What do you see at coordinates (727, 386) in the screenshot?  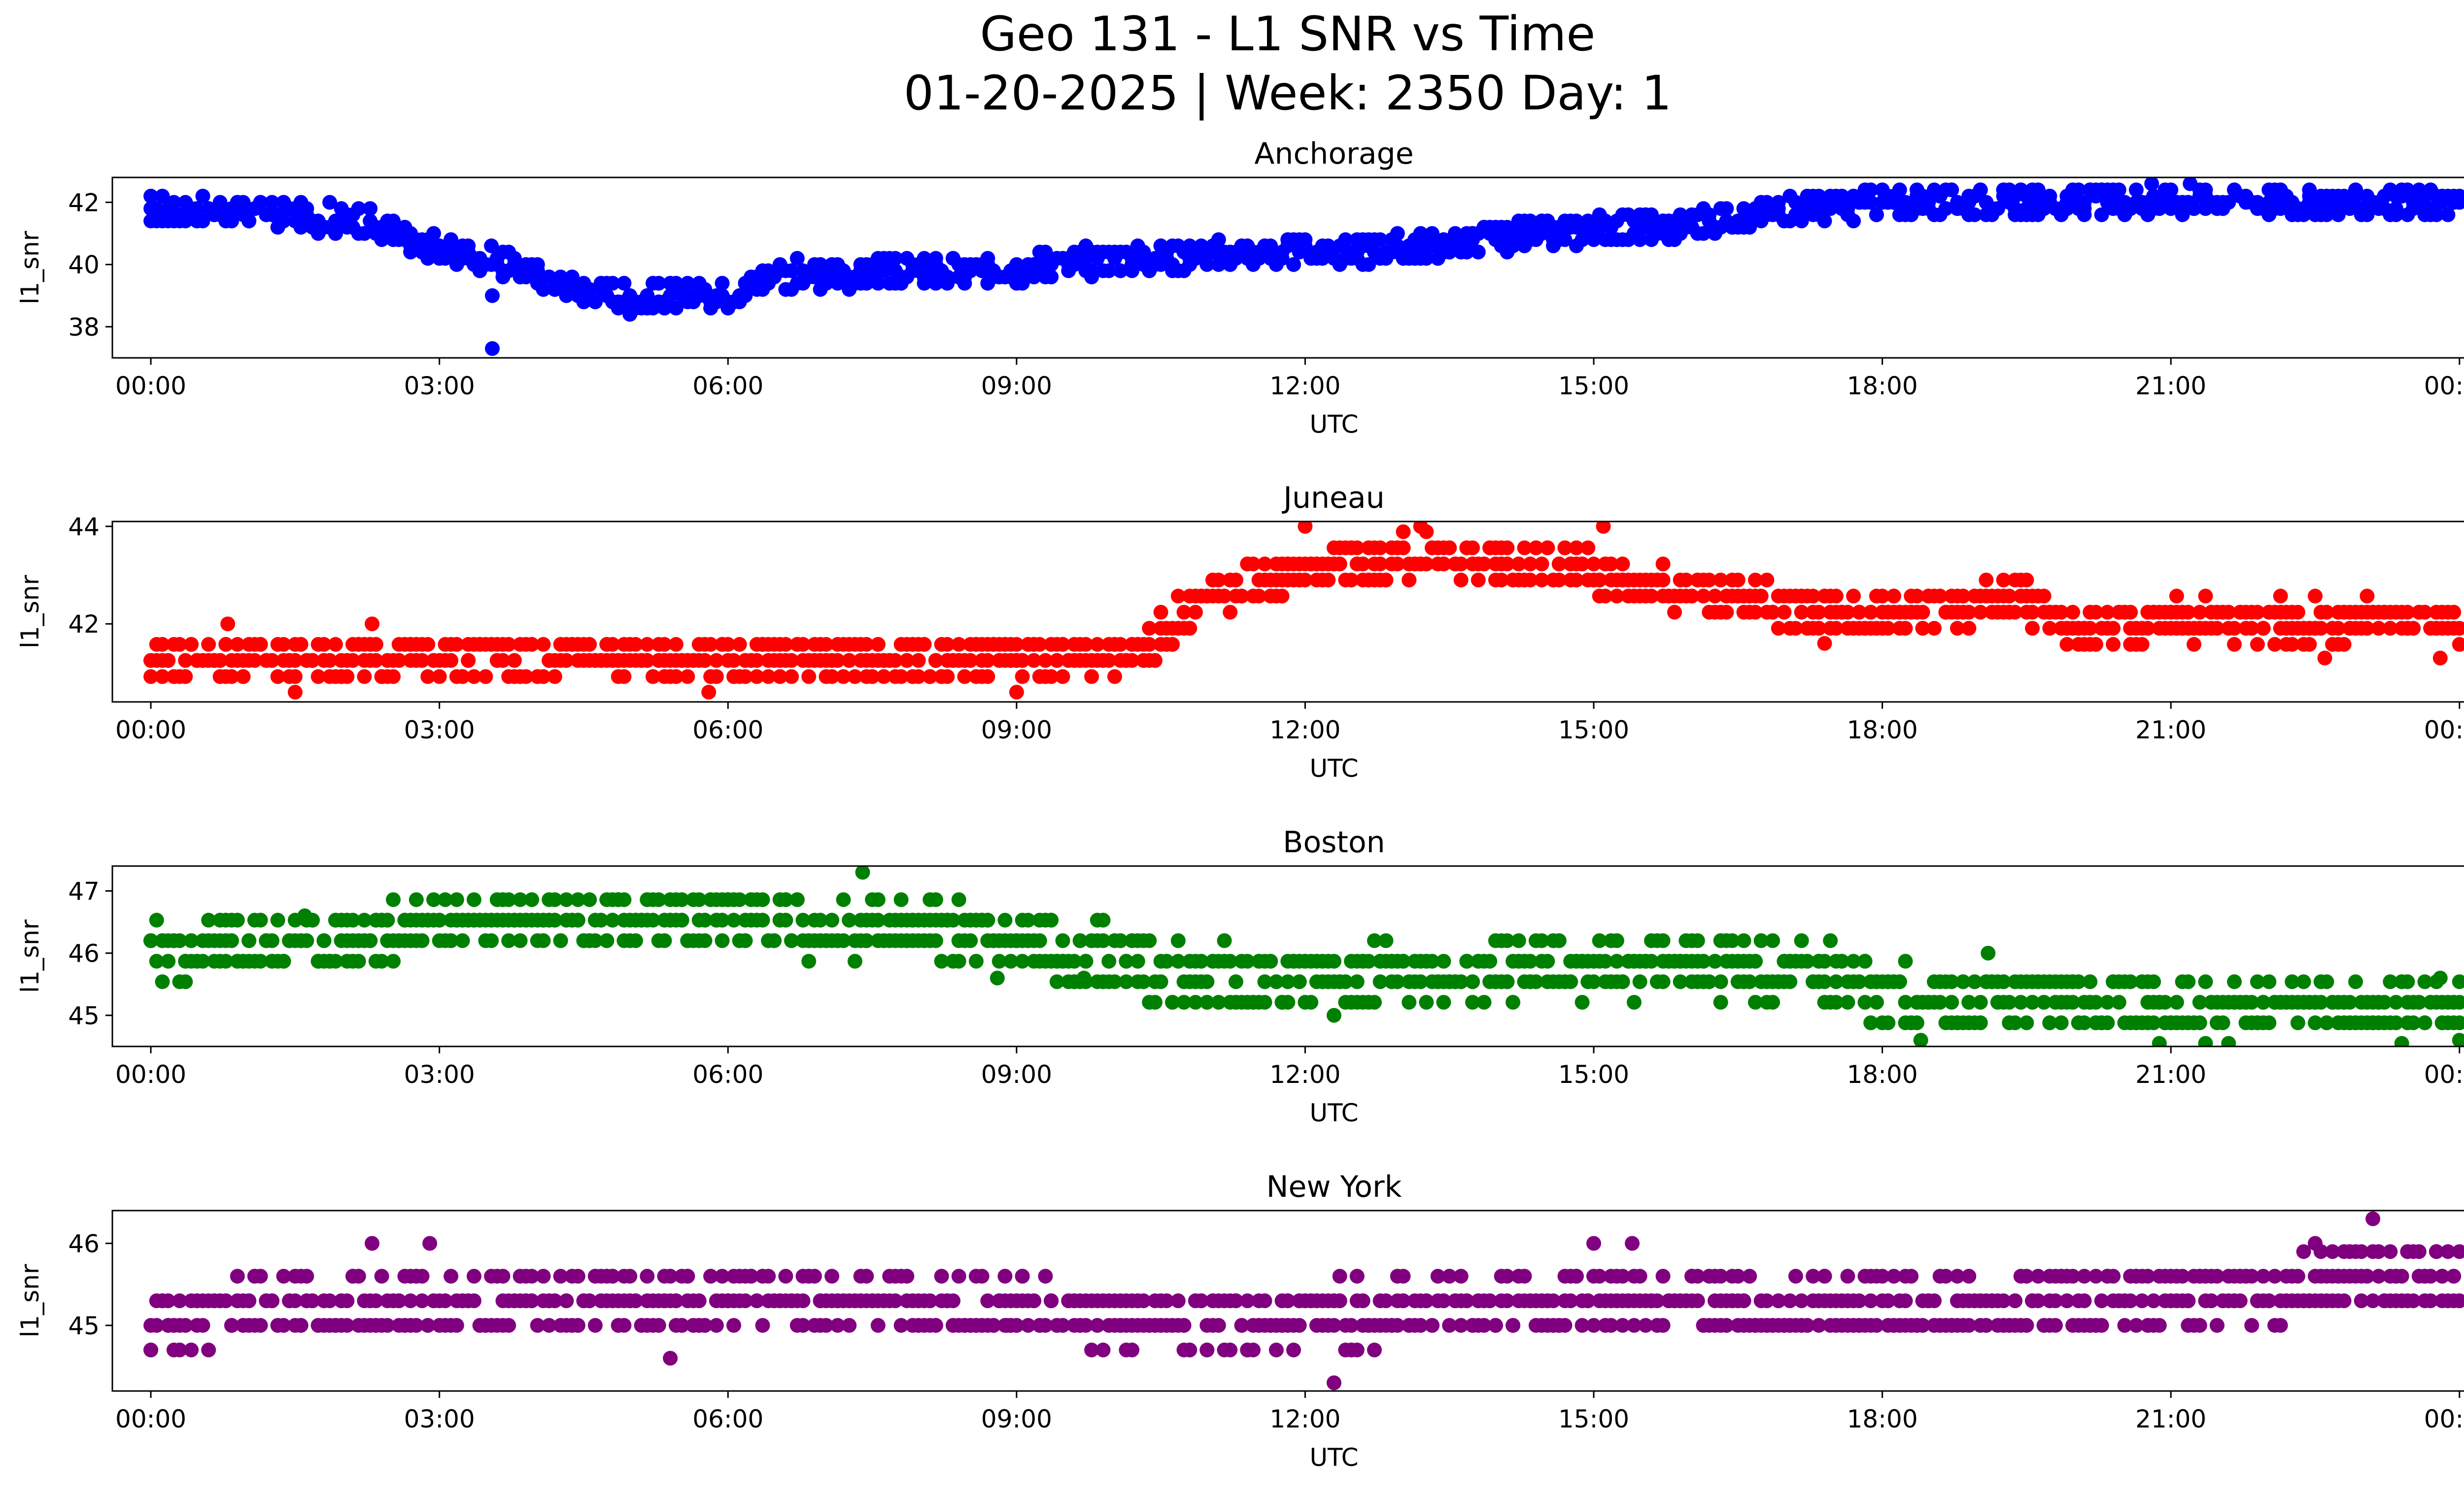 I see `x-tick-label: 06:00` at bounding box center [727, 386].